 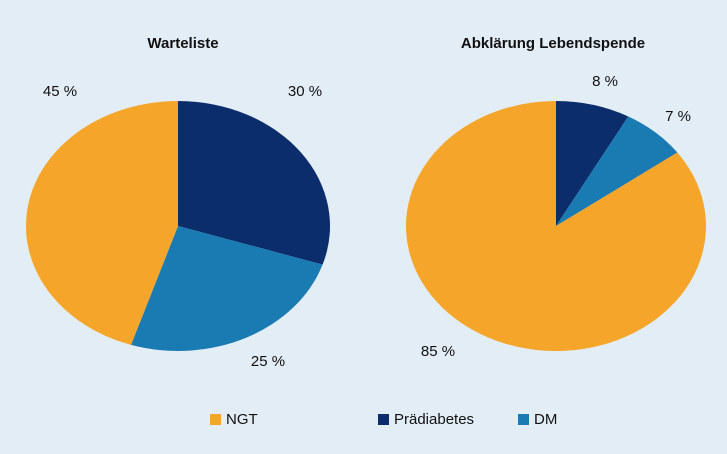 I want to click on data-label: 45 %, so click(x=60, y=91).